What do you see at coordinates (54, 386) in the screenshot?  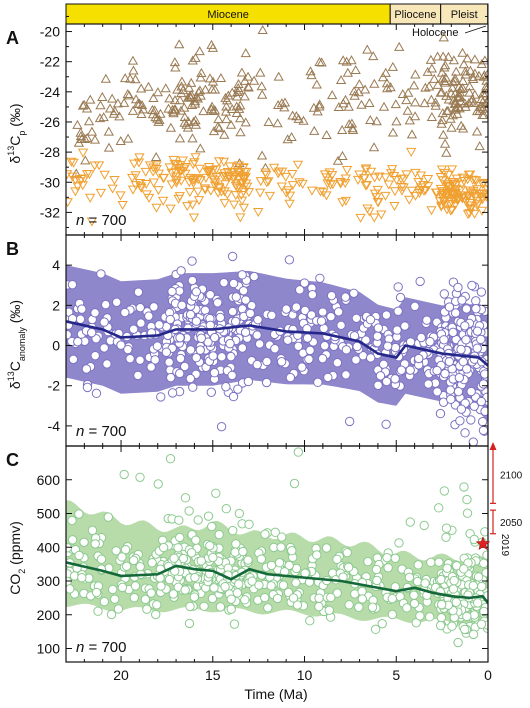 I see `y-tick-label: -2` at bounding box center [54, 386].